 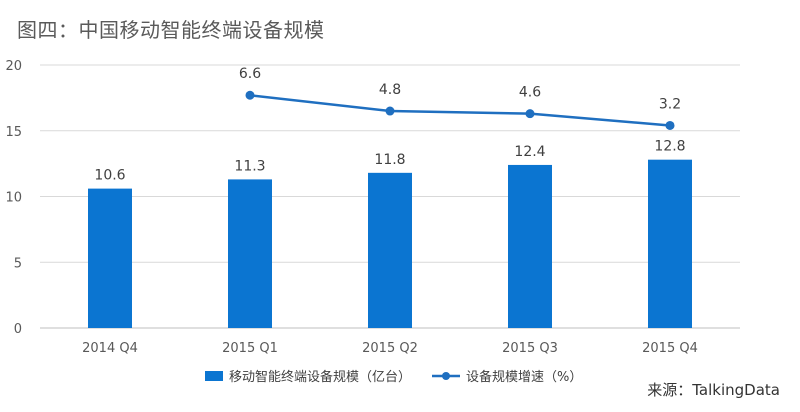 I want to click on y-axis-ticks: 0 5 10 15 20, so click(x=13, y=198).